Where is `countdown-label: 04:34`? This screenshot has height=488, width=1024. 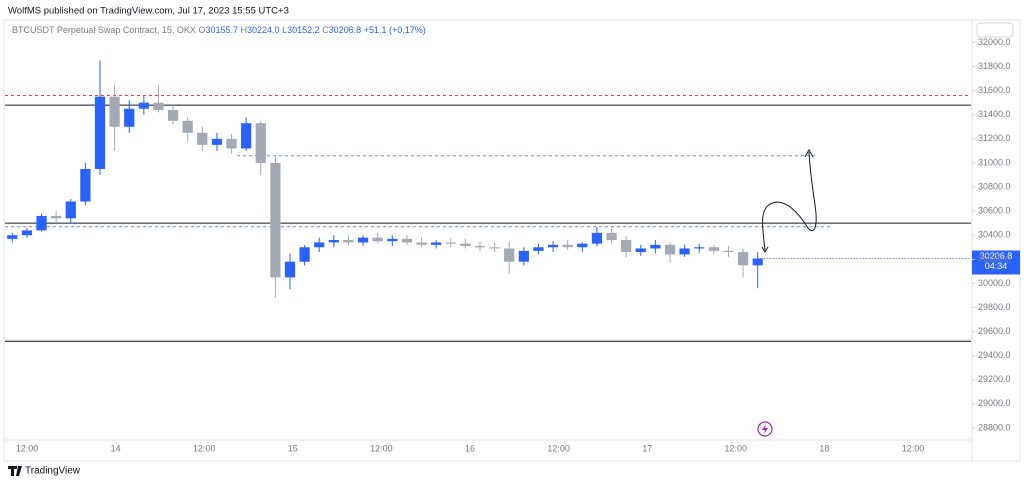 countdown-label: 04:34 is located at coordinates (996, 266).